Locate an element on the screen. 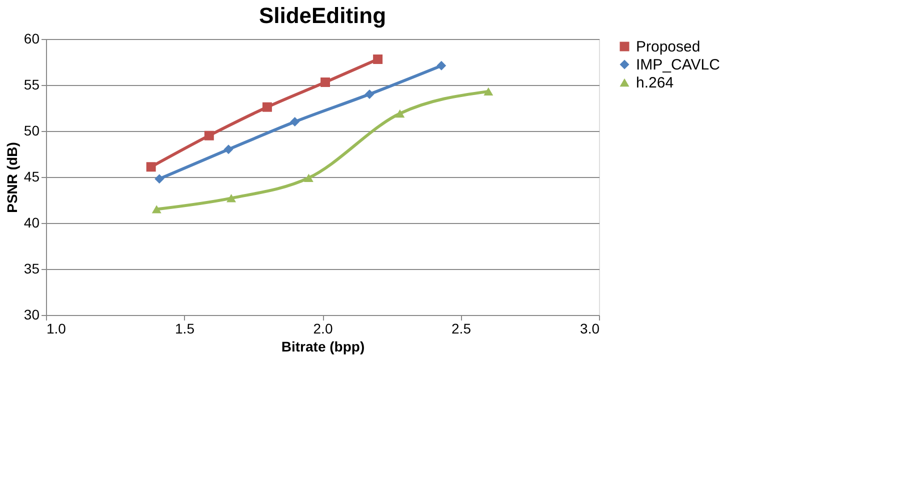 Image resolution: width=908 pixels, height=479 pixels. chart-title: SlideEditing is located at coordinates (322, 15).